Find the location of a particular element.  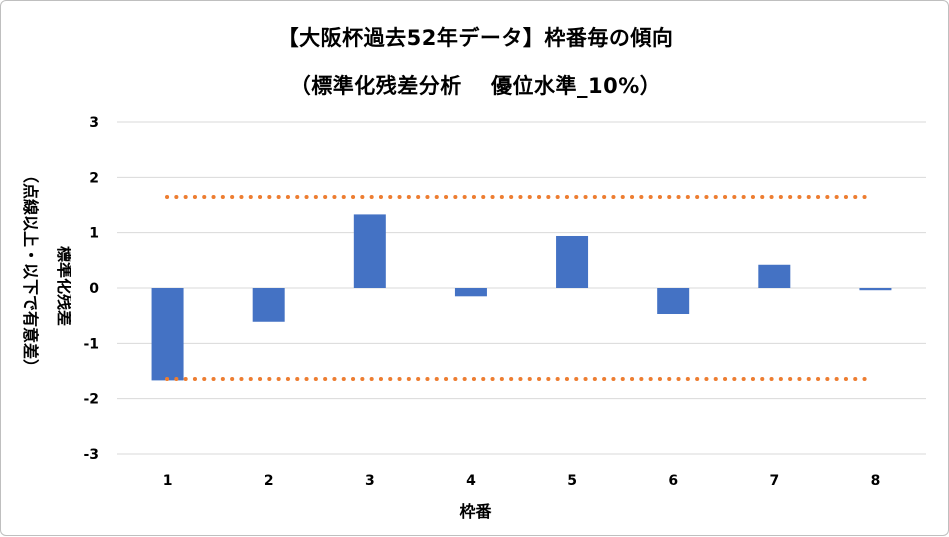

x-tick-label: 5 is located at coordinates (572, 481).